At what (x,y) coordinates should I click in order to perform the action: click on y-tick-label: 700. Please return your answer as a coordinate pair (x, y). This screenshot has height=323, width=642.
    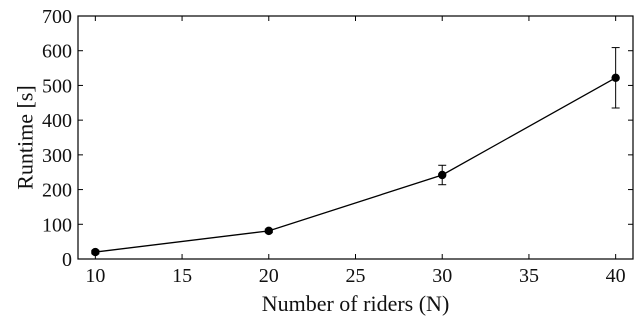
    Looking at the image, I should click on (57, 17).